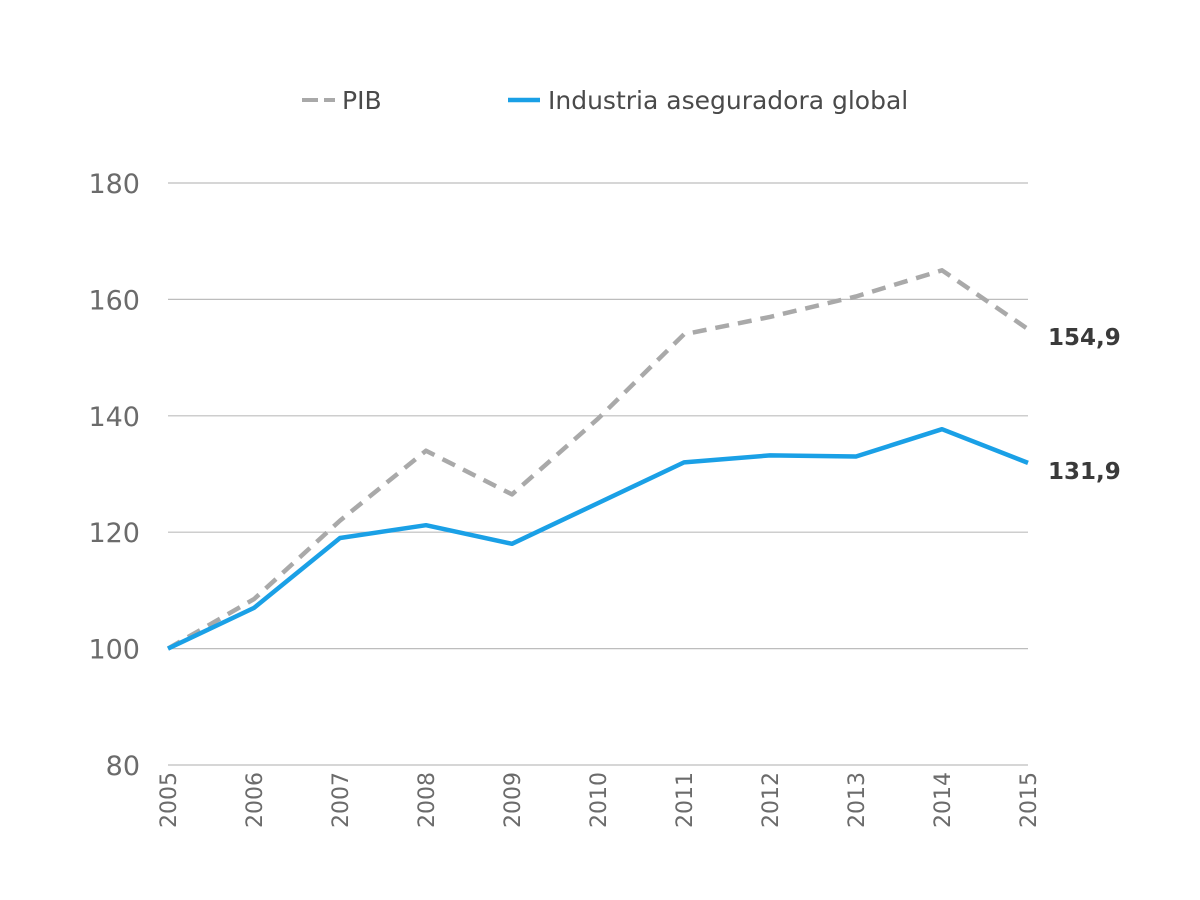 The image size is (1200, 900). Describe the element at coordinates (857, 800) in the screenshot. I see `x-tick-label: 2013` at that location.